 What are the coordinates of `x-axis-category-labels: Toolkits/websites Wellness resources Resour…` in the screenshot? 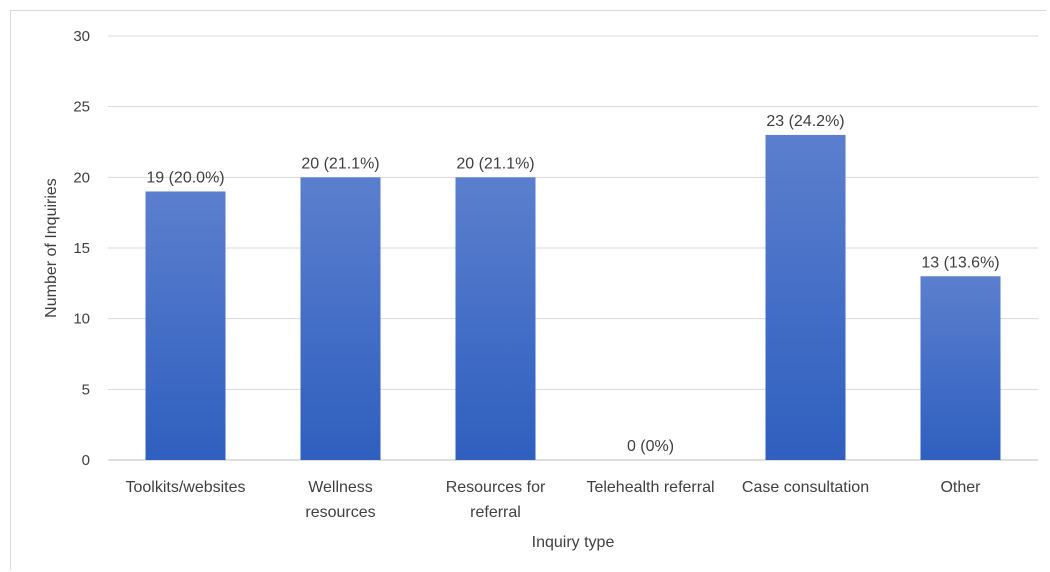 It's located at (553, 500).